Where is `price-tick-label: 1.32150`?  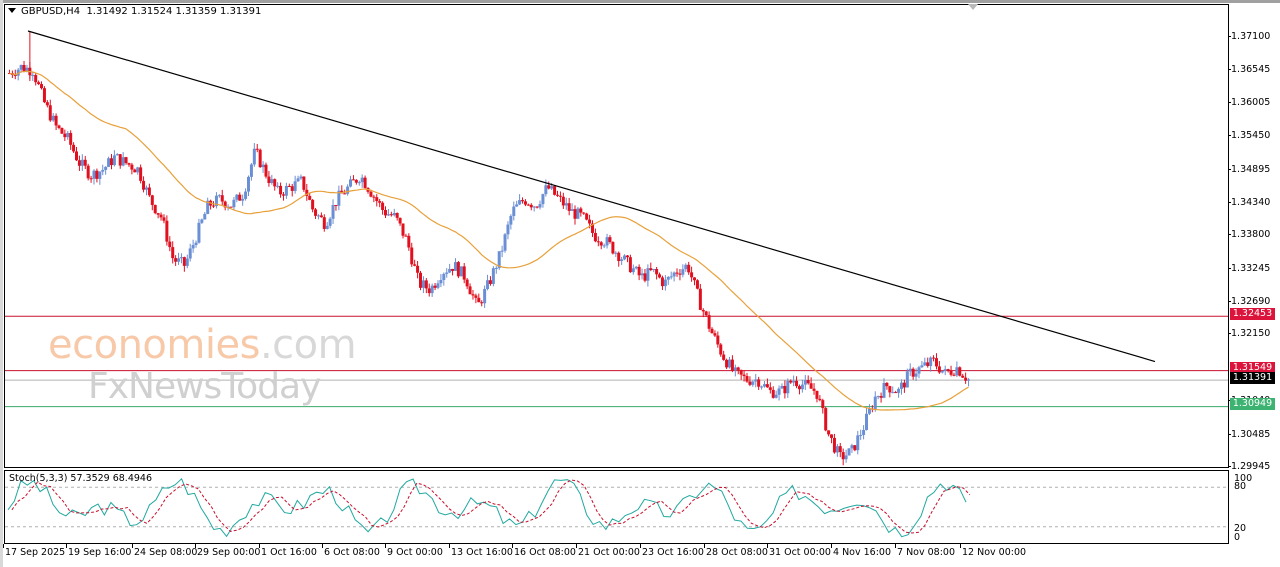 price-tick-label: 1.32150 is located at coordinates (1249, 334).